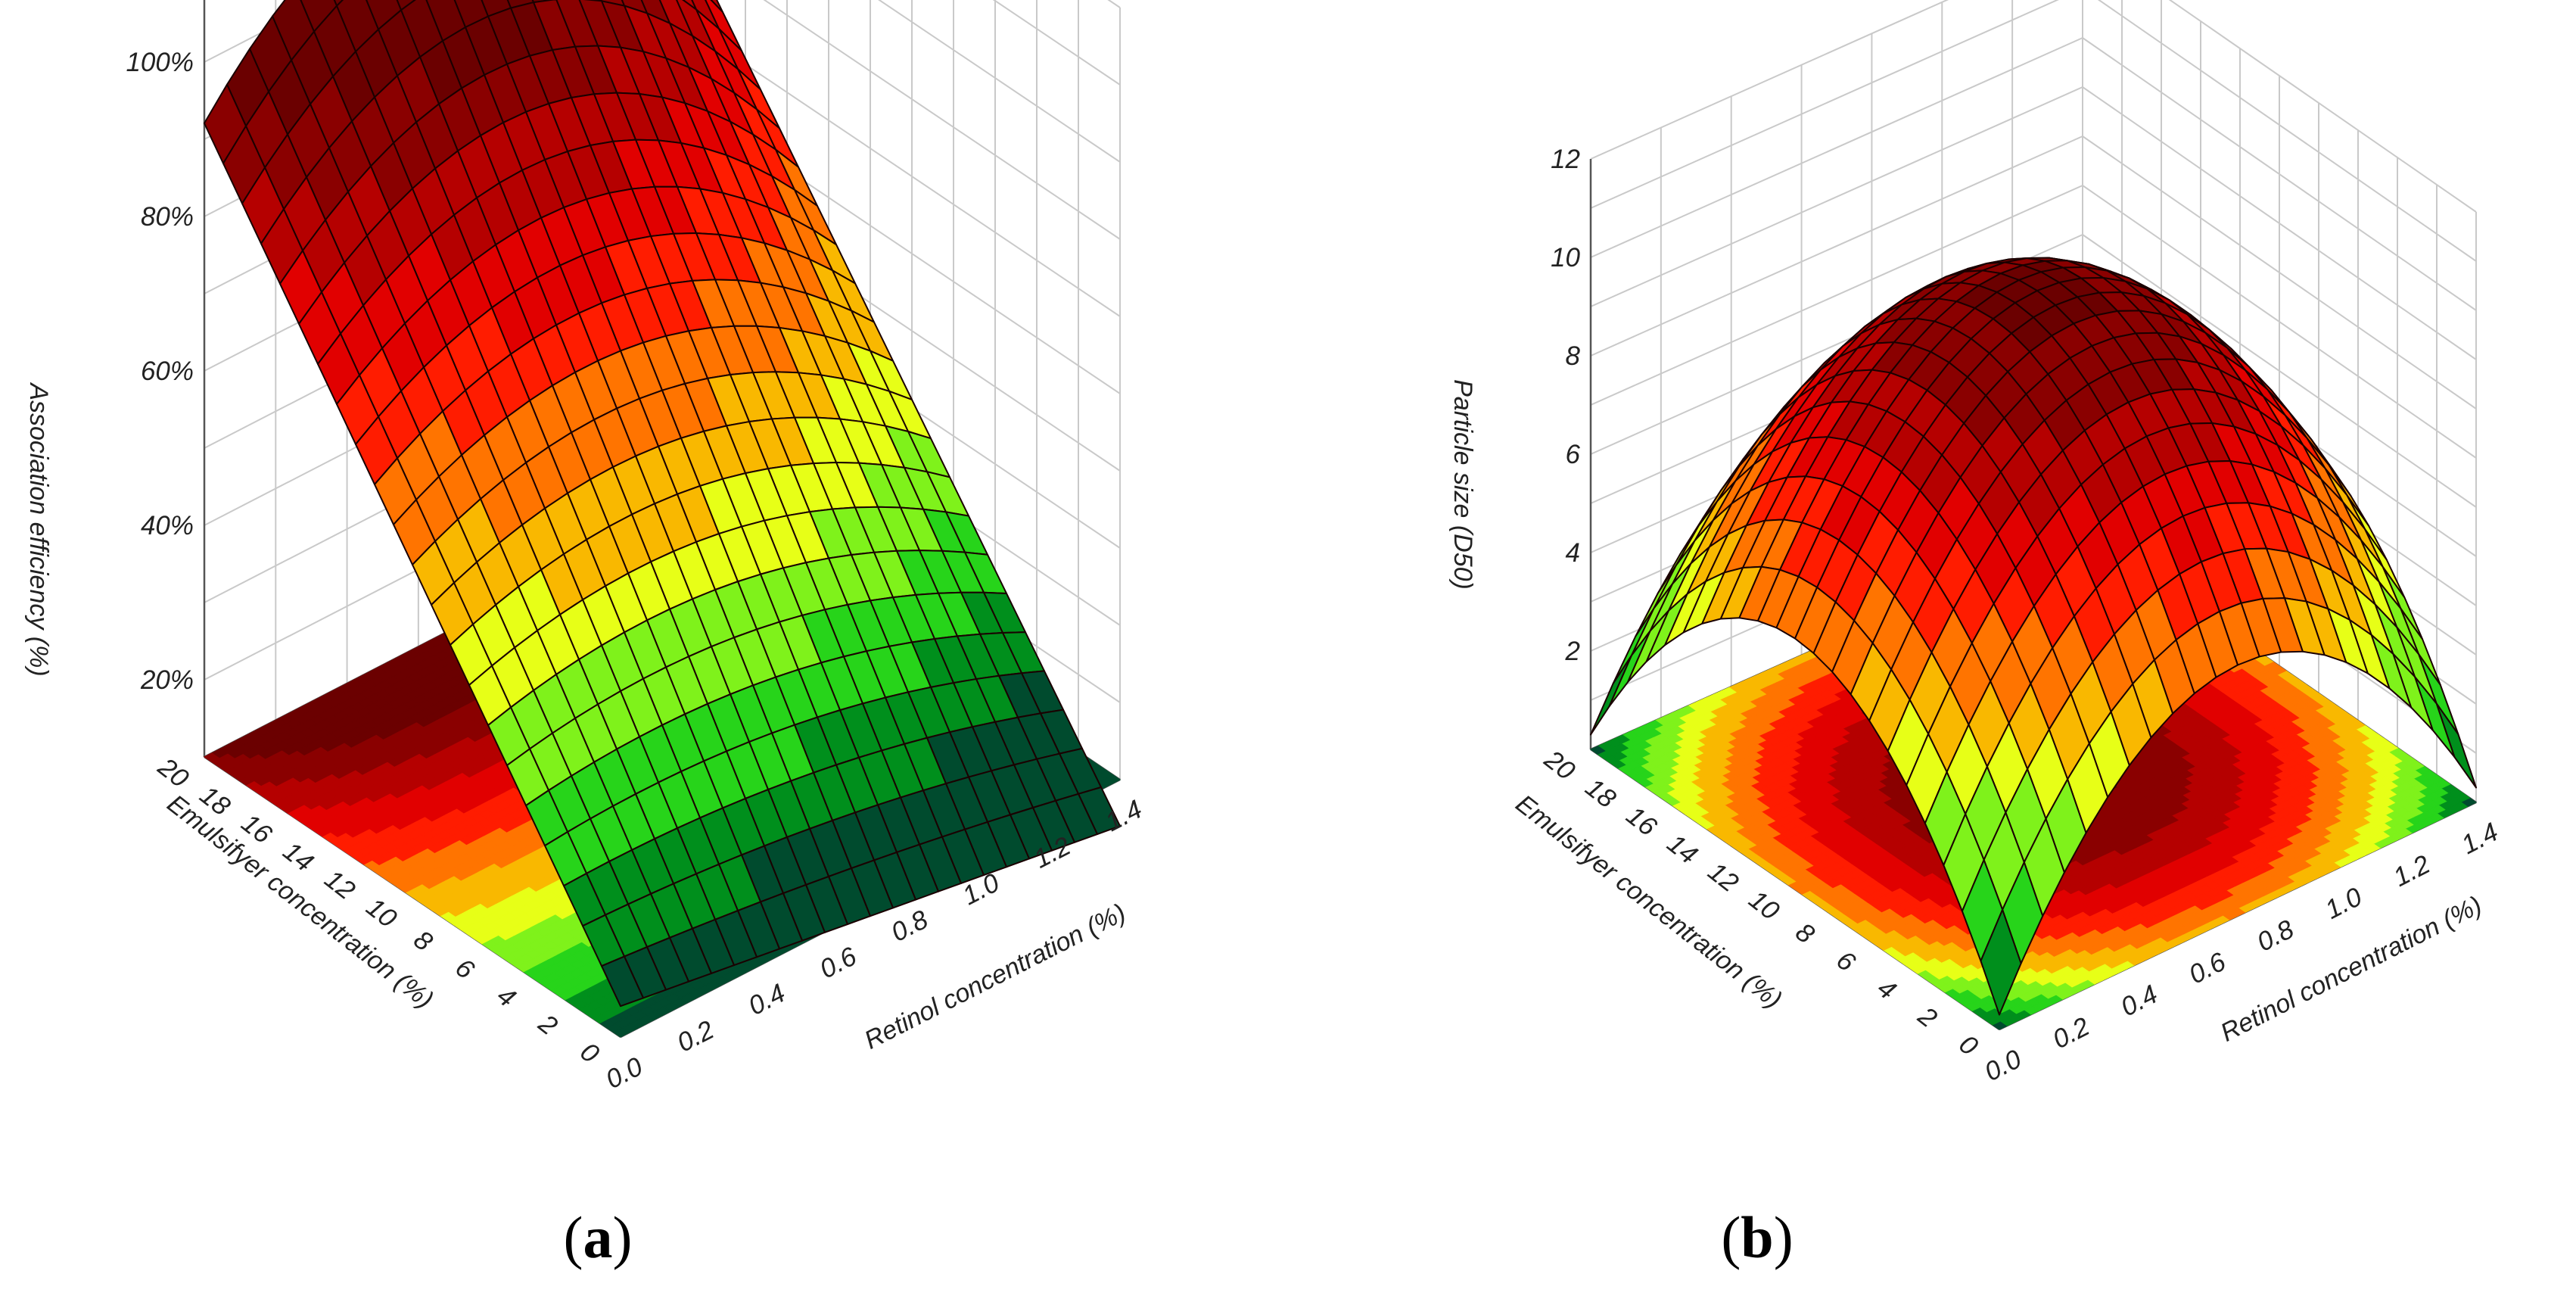 The height and width of the screenshot is (1305, 2576). What do you see at coordinates (465, 969) in the screenshot?
I see `y-tick-label: 6` at bounding box center [465, 969].